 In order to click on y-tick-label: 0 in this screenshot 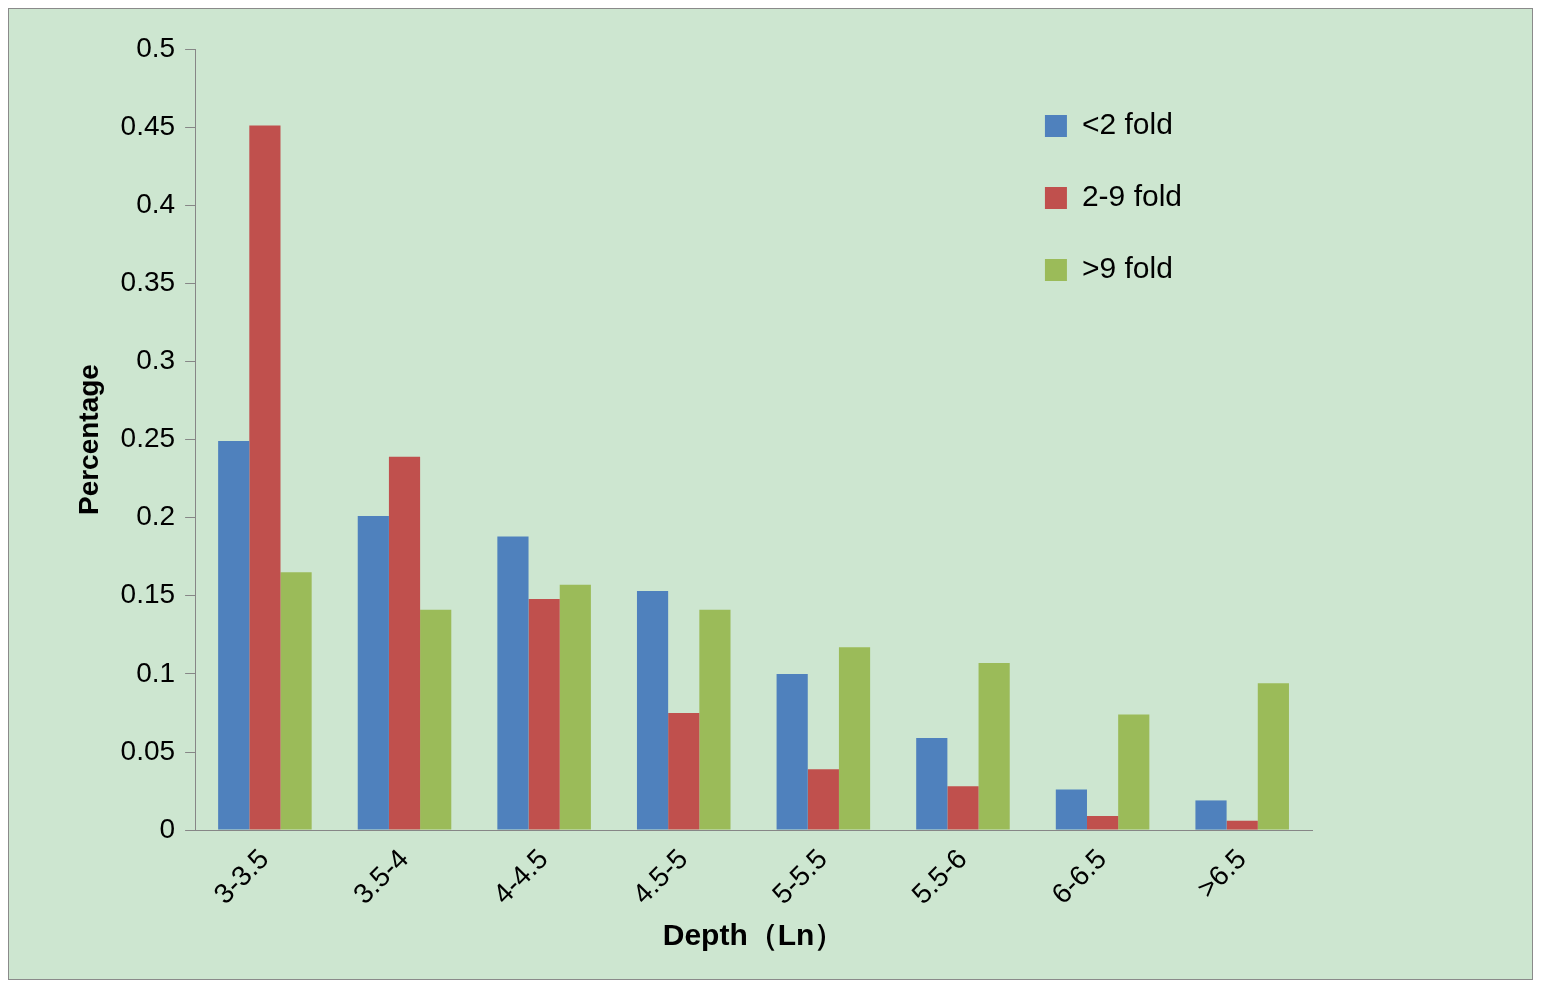, I will do `click(167, 828)`.